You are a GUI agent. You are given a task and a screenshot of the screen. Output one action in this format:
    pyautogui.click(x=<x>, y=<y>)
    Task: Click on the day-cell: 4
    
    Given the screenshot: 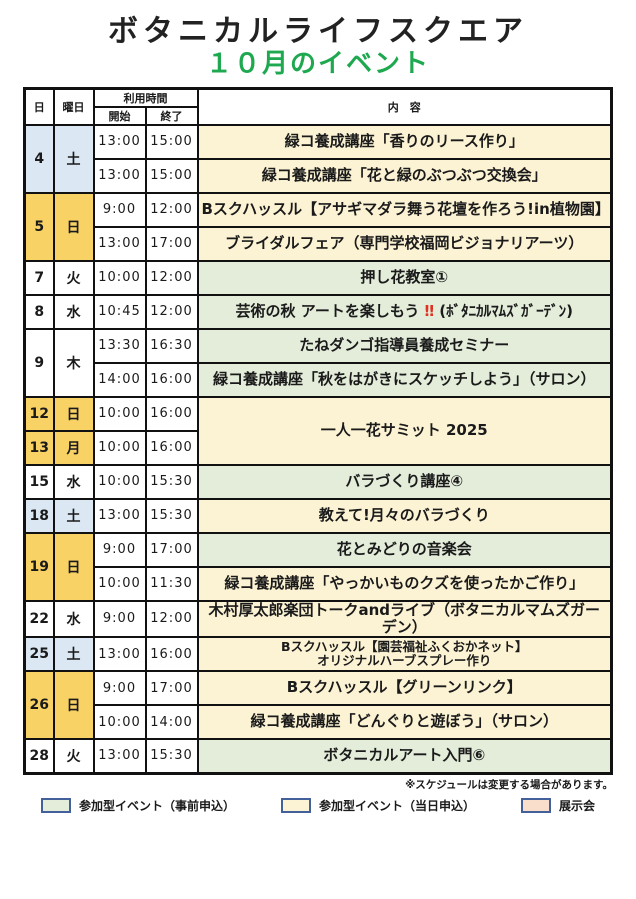 What is the action you would take?
    pyautogui.click(x=39, y=158)
    